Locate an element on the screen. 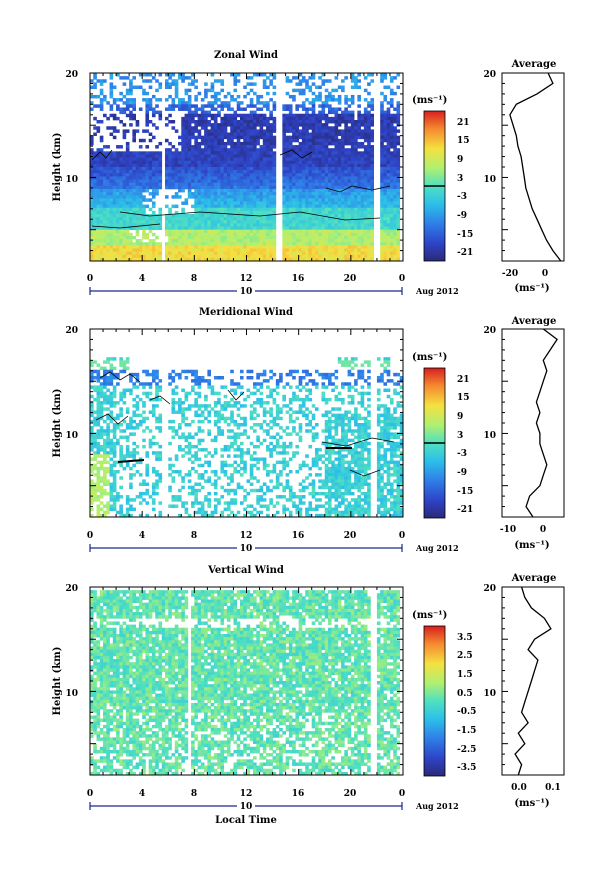 The width and height of the screenshot is (616, 873). average-profile: Average 20 10 -20 0 (ms⁻¹) is located at coordinates (524, 176).